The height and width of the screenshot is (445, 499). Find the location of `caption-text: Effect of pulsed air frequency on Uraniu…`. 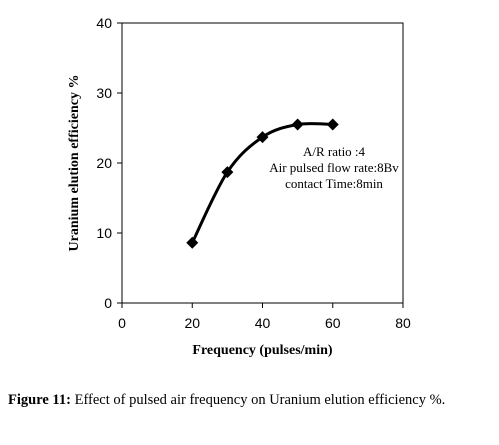

caption-text: Effect of pulsed air frequency on Uraniu… is located at coordinates (258, 400).